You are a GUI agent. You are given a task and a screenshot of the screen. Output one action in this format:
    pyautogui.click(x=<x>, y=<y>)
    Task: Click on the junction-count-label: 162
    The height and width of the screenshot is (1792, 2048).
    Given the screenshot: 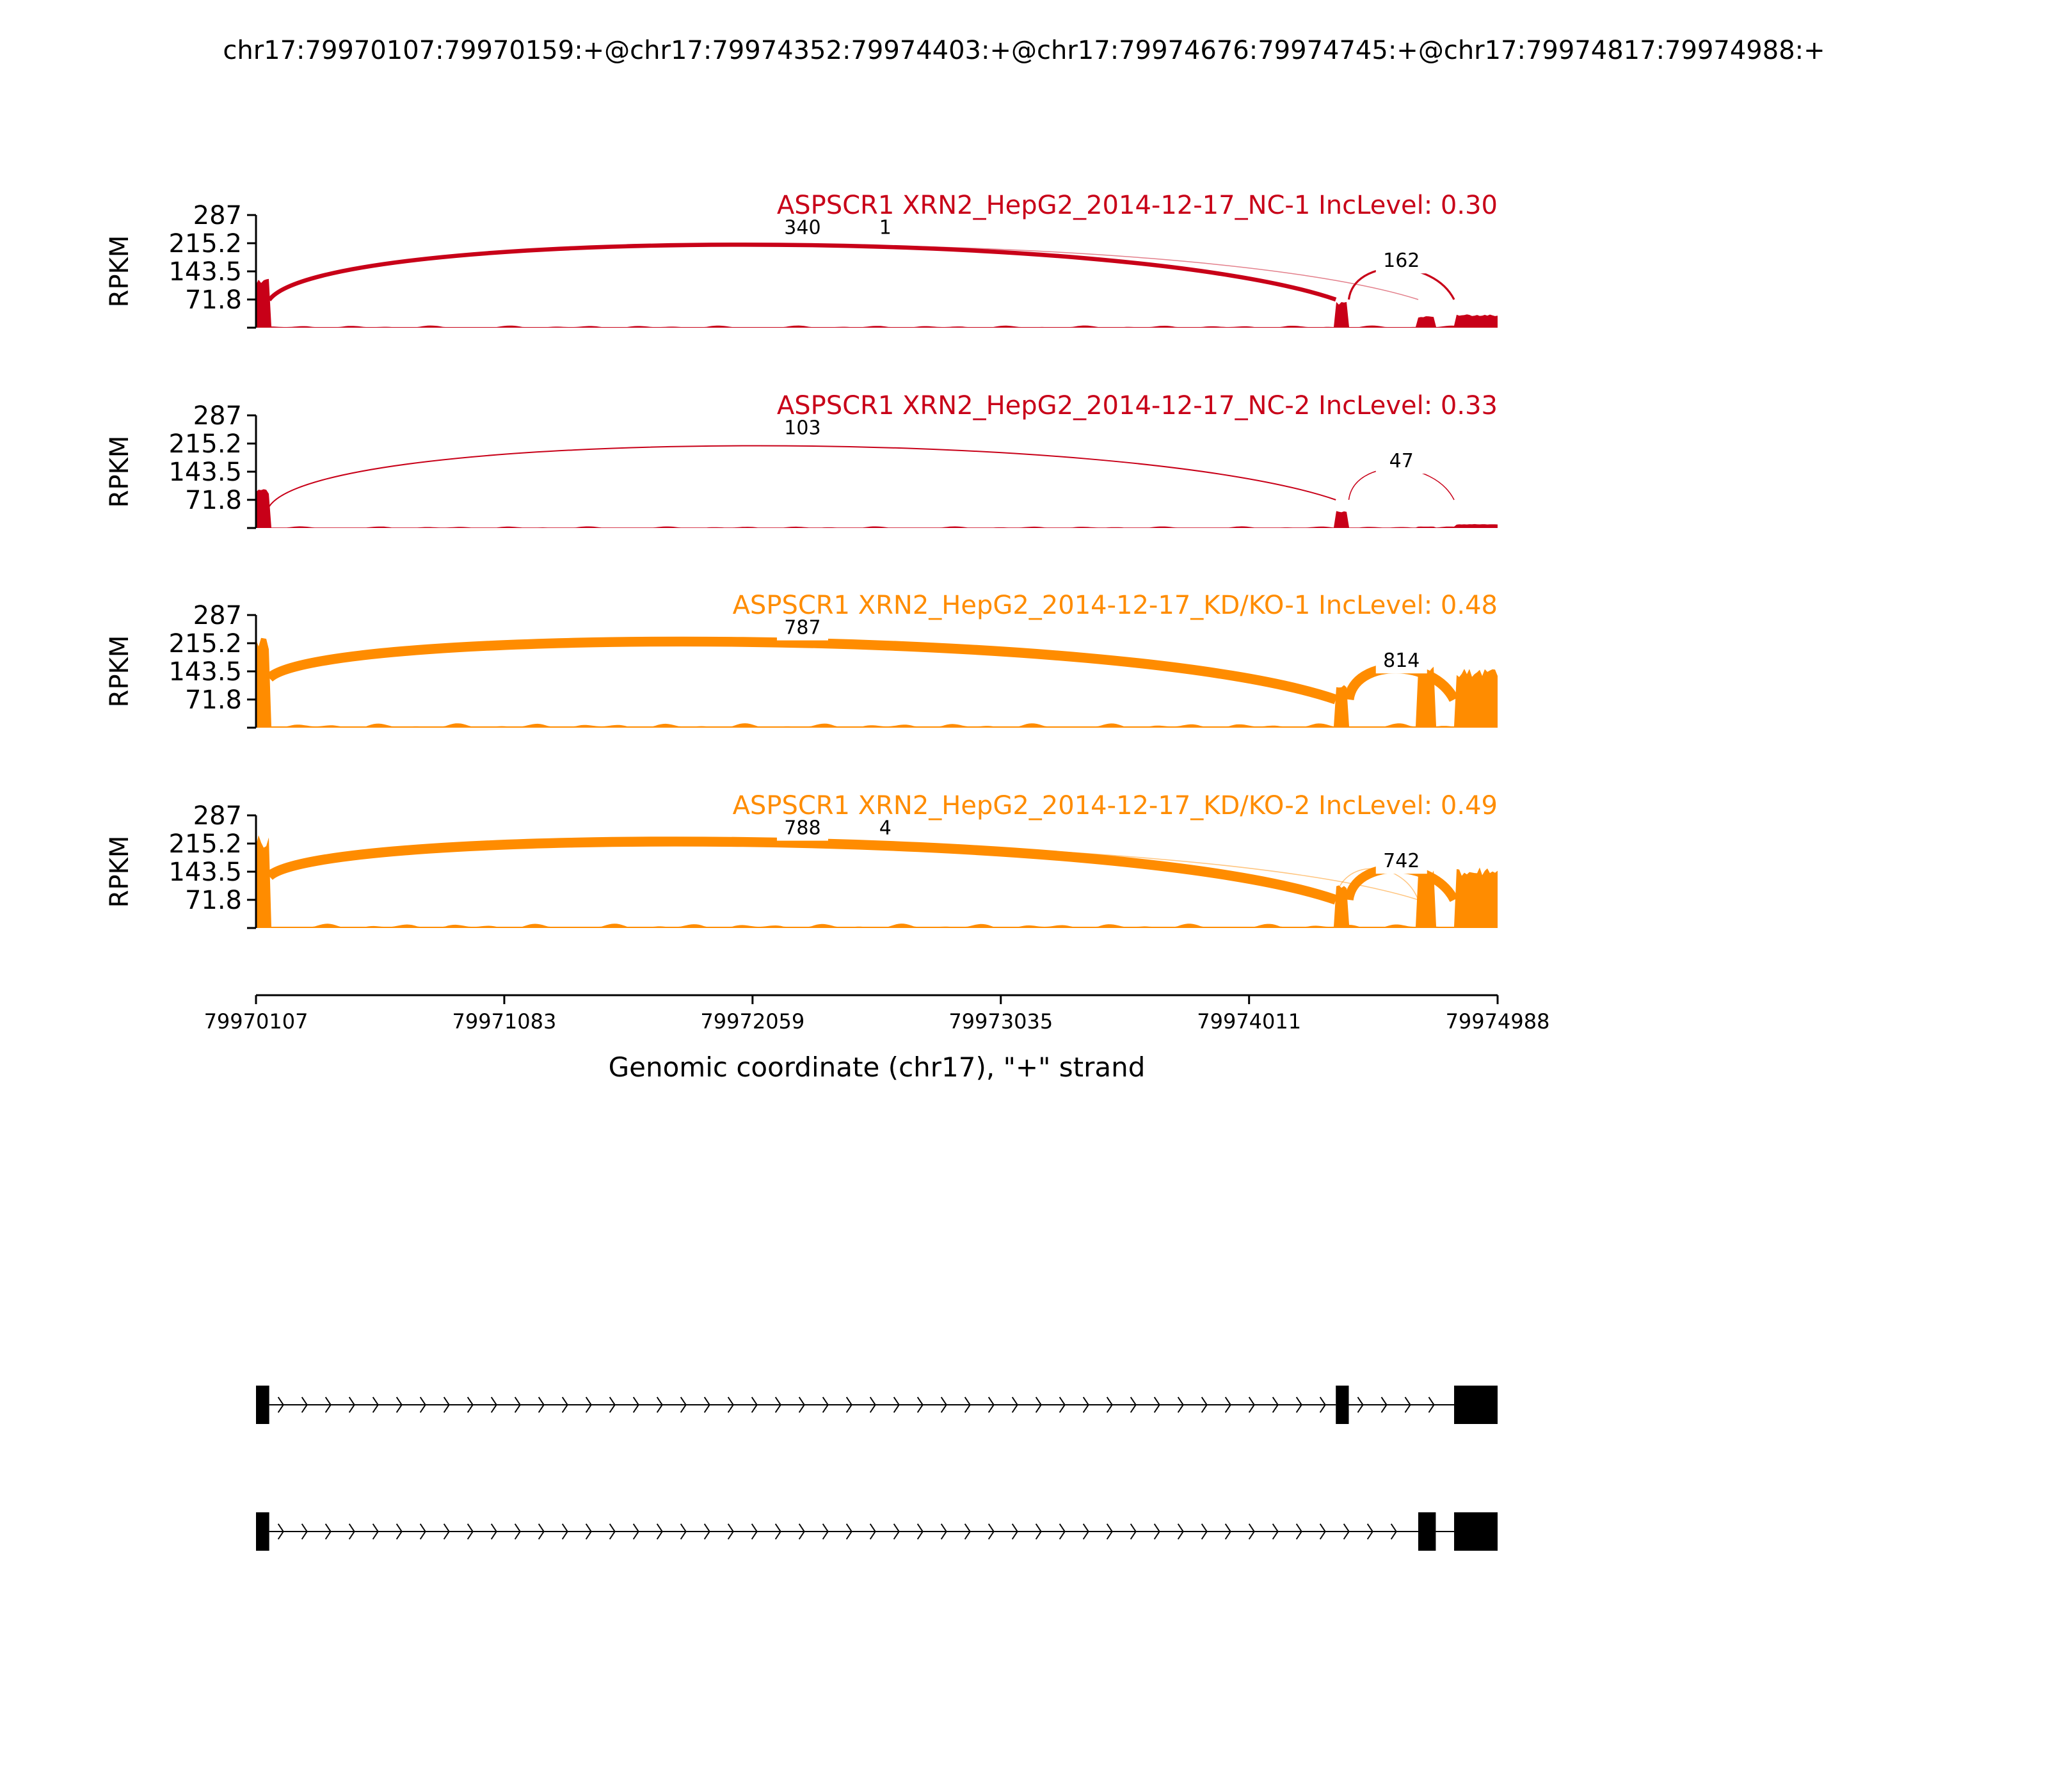 What is the action you would take?
    pyautogui.click(x=1401, y=261)
    